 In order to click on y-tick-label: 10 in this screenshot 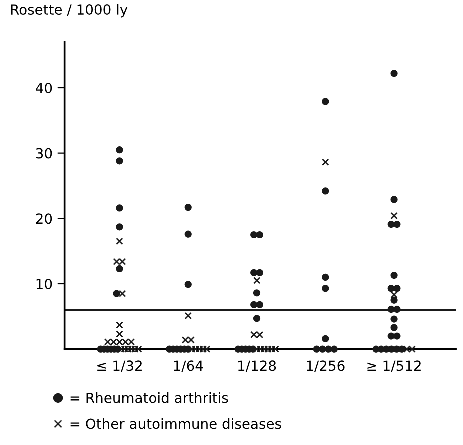, I will do `click(44, 284)`.